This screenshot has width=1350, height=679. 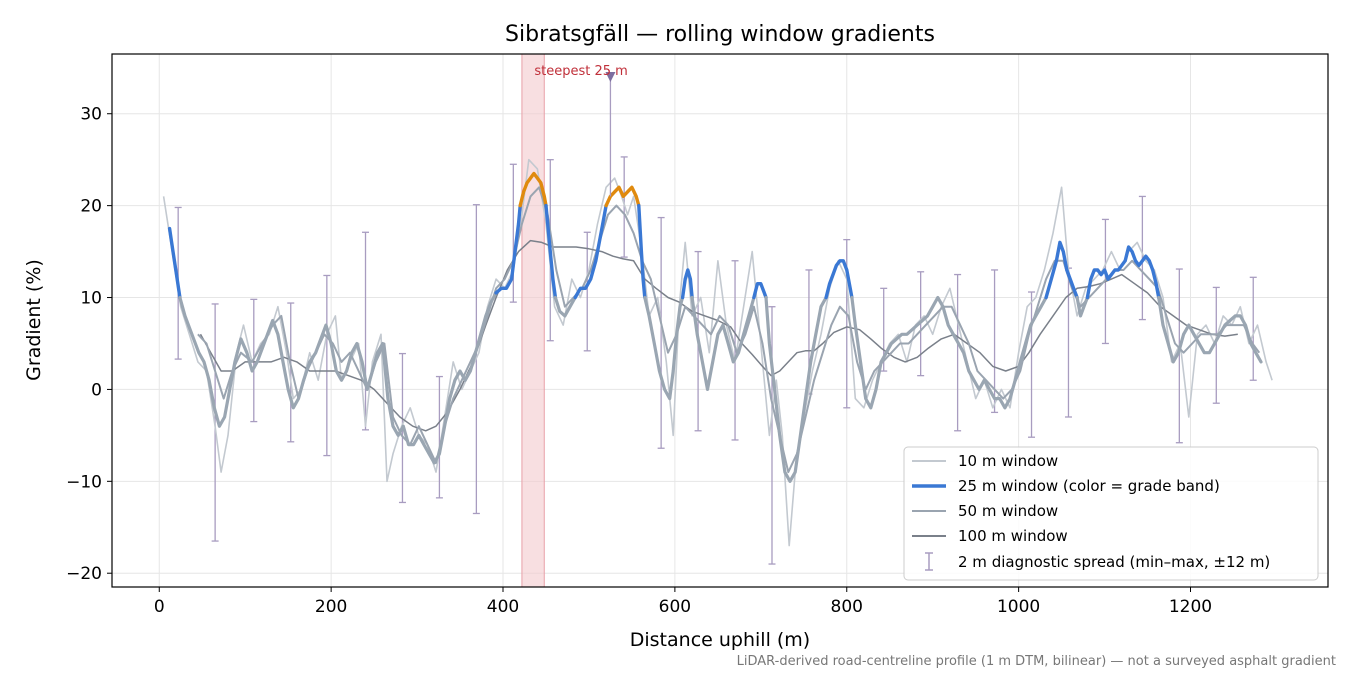 I want to click on legend-label-10m: 10 m window, so click(x=1008, y=461).